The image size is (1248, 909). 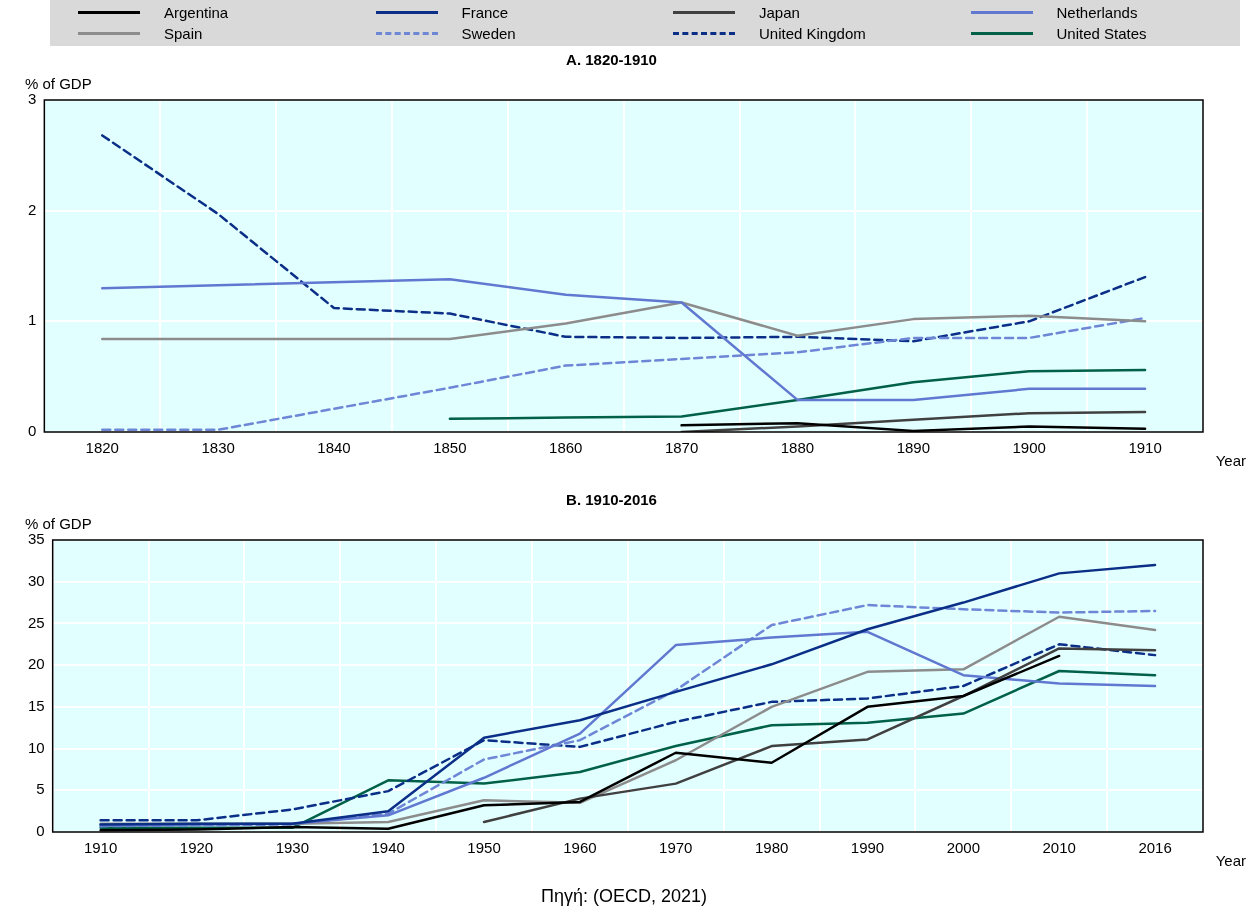 I want to click on x-tick-label: 1990, so click(x=867, y=848).